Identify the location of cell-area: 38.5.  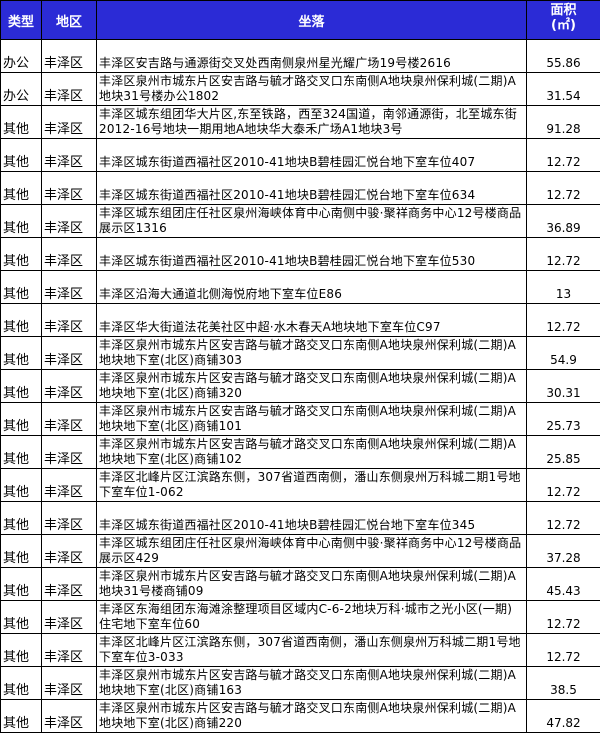
(563, 683).